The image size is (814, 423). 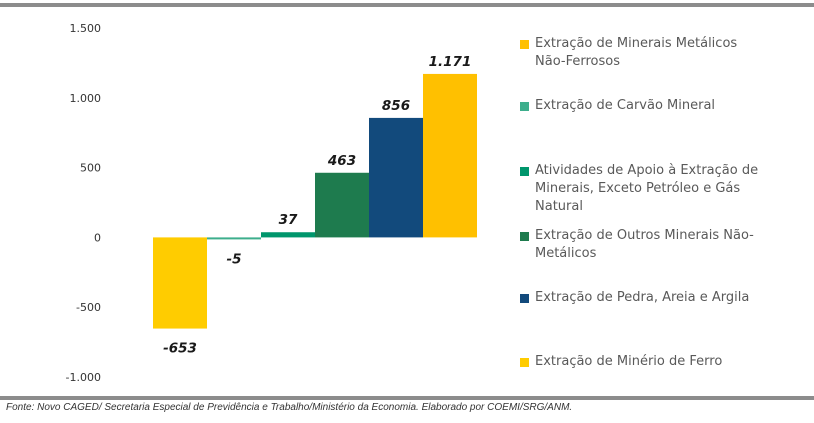 What do you see at coordinates (88, 307) in the screenshot?
I see `y-tick-label: -500` at bounding box center [88, 307].